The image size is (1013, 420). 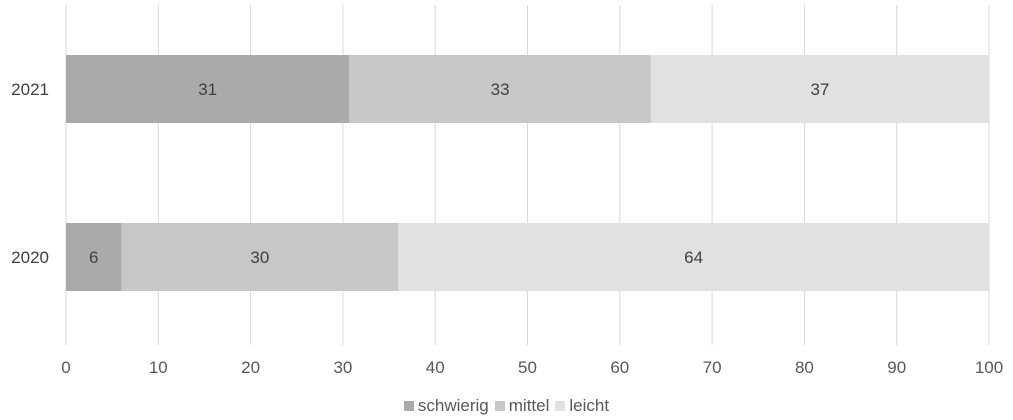 I want to click on x-axis-ticks: 0 10 20 30 40 50 60 70 80 90 100, so click(x=532, y=367).